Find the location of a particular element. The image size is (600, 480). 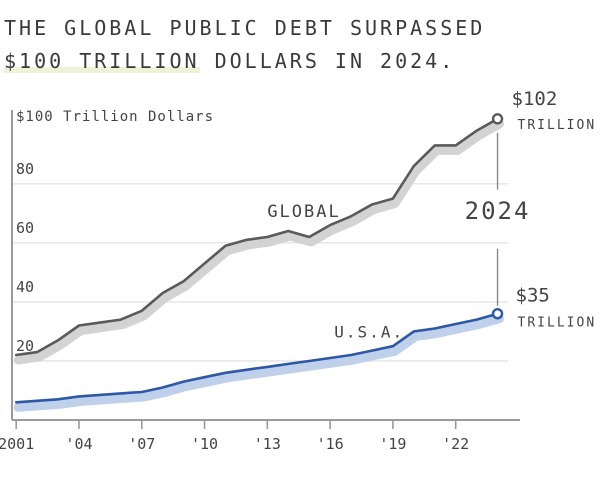

title-line-2-rest: dollars in 2024. is located at coordinates (327, 61).